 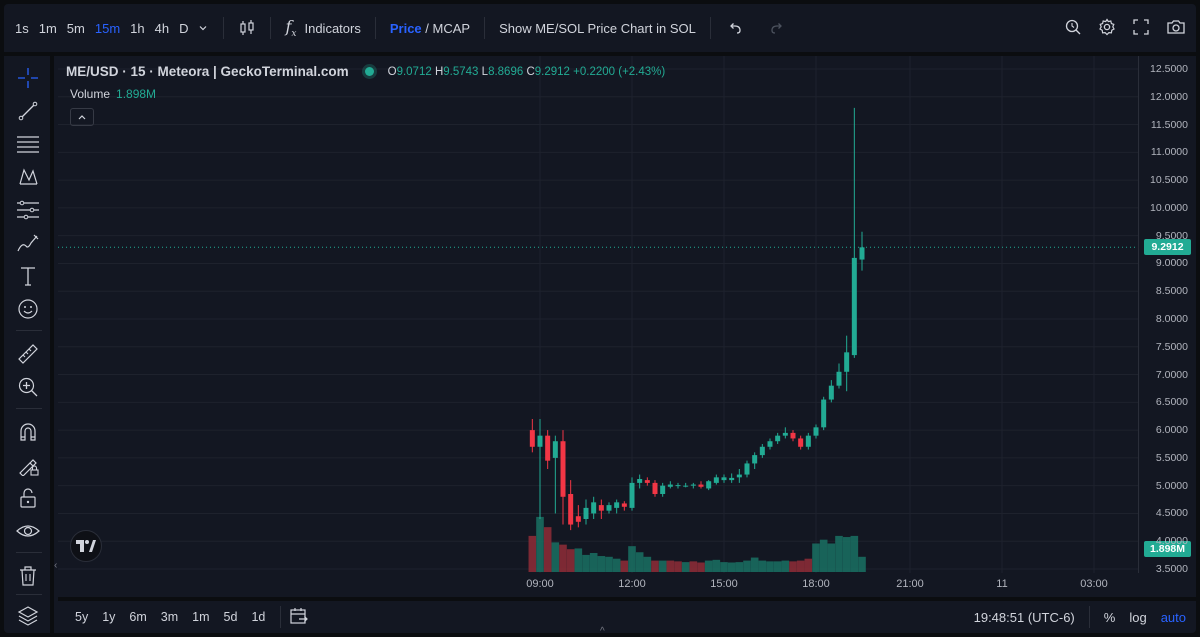 What do you see at coordinates (28, 243) in the screenshot?
I see `brush-icon` at bounding box center [28, 243].